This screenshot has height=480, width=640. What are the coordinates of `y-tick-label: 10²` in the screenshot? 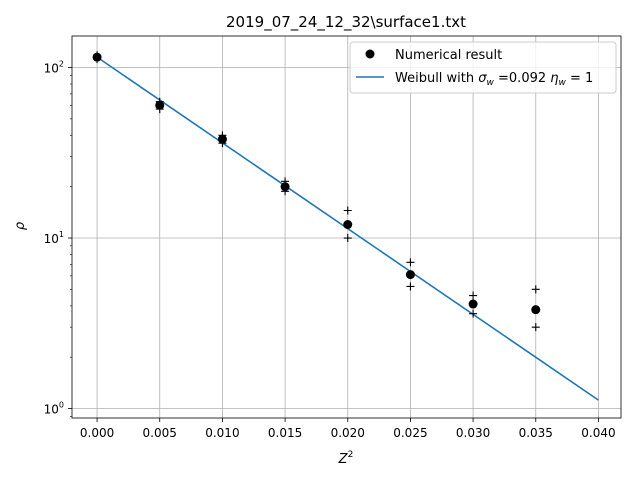 It's located at (54, 67).